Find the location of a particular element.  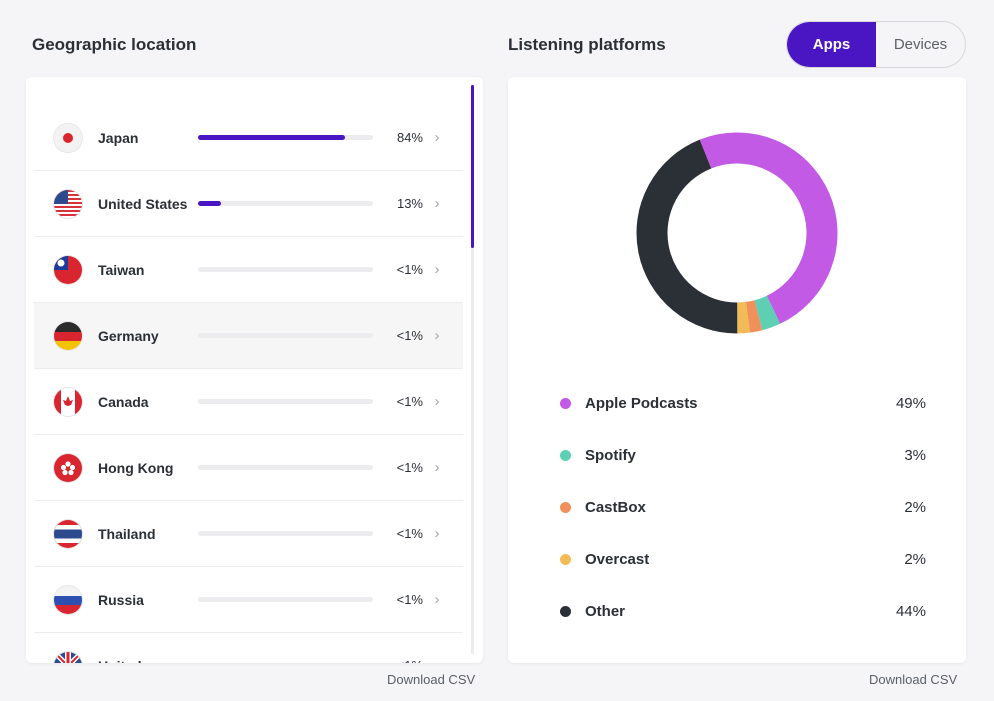

country-row-canada: Canada <1% › is located at coordinates (248, 402).